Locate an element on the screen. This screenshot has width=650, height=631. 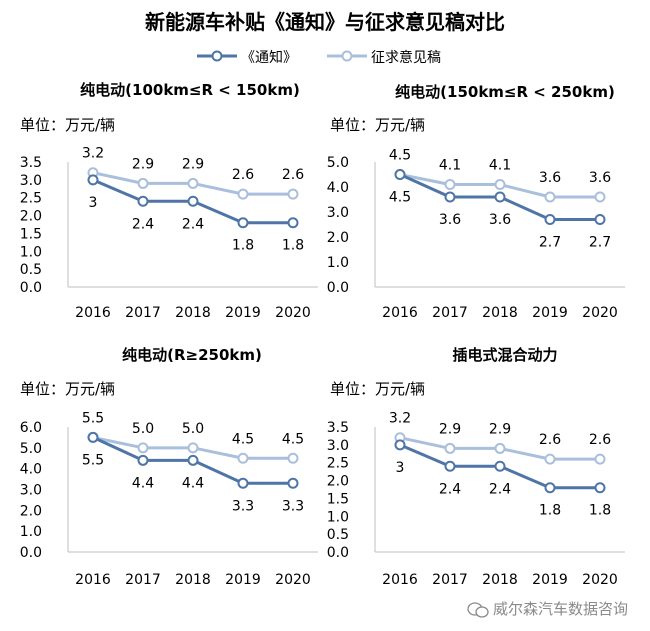
chart-4-ytick-label: 2.5 is located at coordinates (338, 464).